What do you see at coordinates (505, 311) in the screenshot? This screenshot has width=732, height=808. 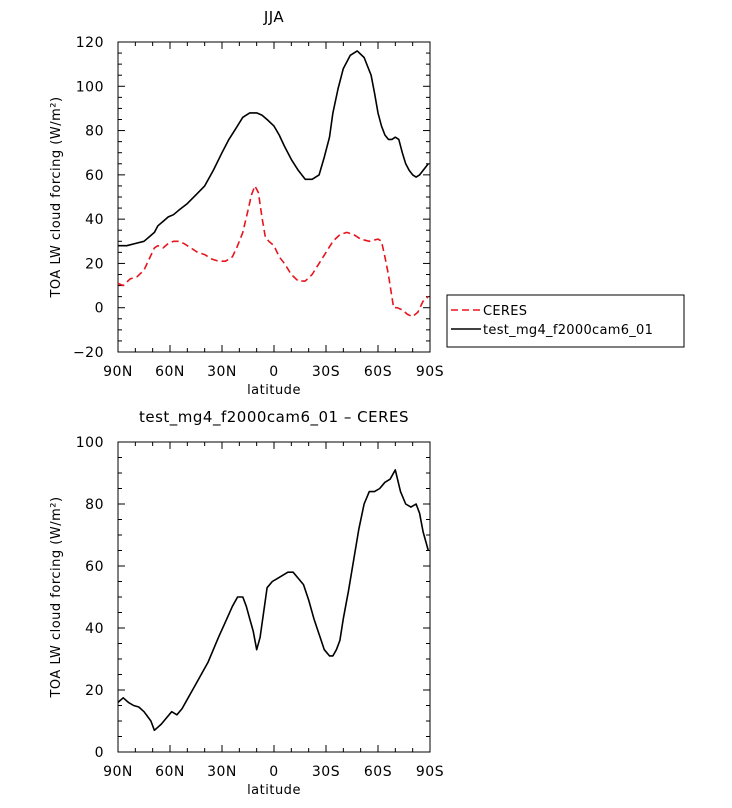 I see `legend-label: CERES` at bounding box center [505, 311].